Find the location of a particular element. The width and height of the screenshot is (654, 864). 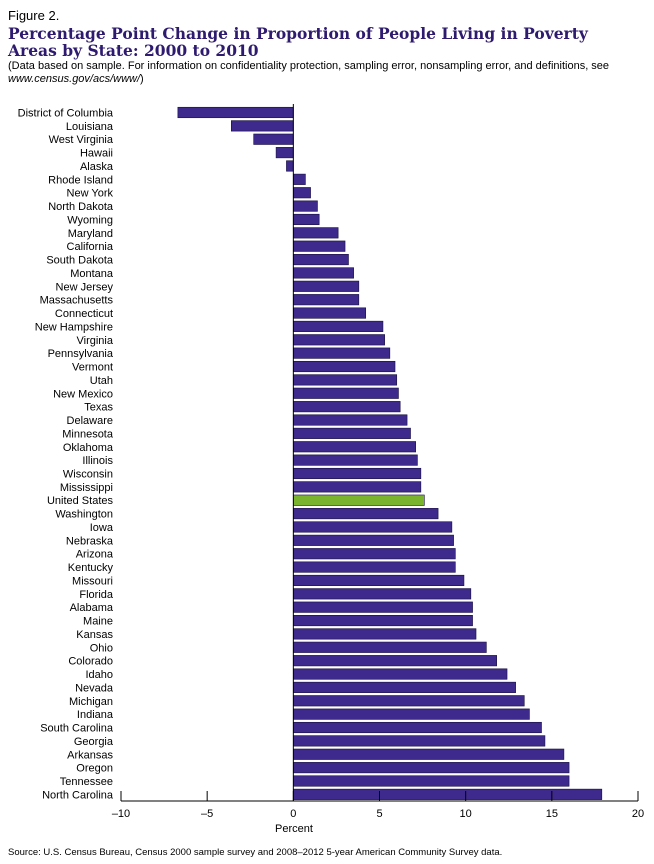

bar-rhode-island is located at coordinates (299, 179).